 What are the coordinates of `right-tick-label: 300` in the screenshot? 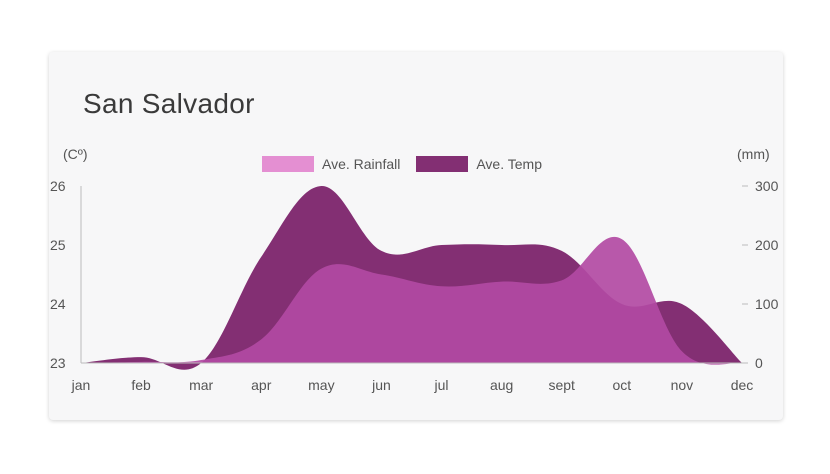 It's located at (767, 186).